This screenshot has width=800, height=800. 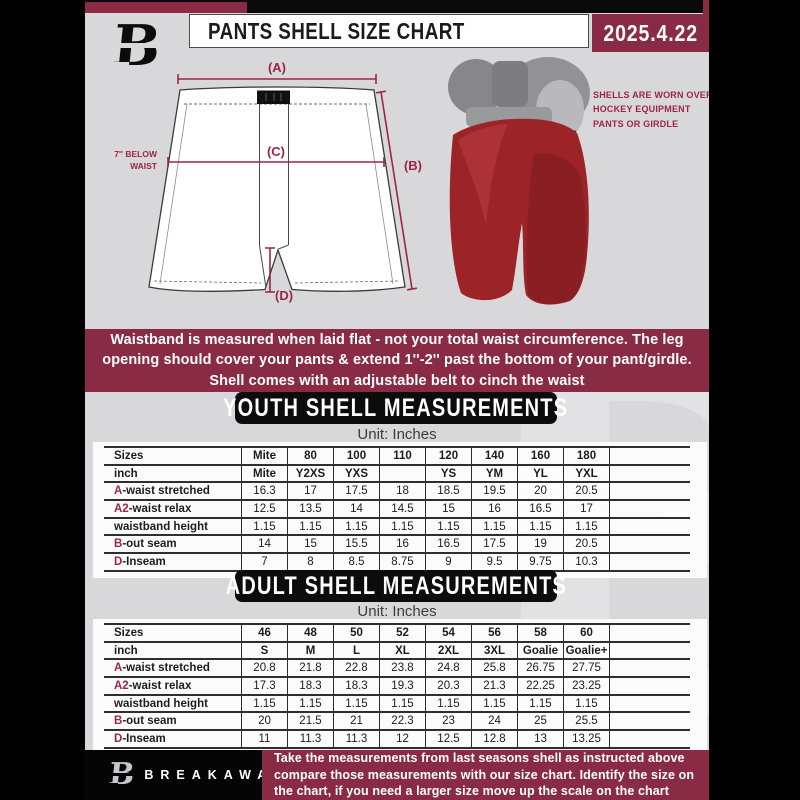 What do you see at coordinates (402, 668) in the screenshot?
I see `table-cell: 23.8` at bounding box center [402, 668].